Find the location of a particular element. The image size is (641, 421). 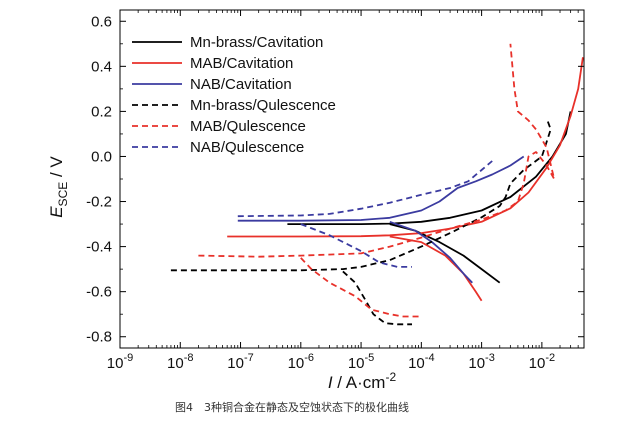

figure-caption: 图4 3种铜合金在静态及空蚀状态下的极化曲线 is located at coordinates (292, 407).